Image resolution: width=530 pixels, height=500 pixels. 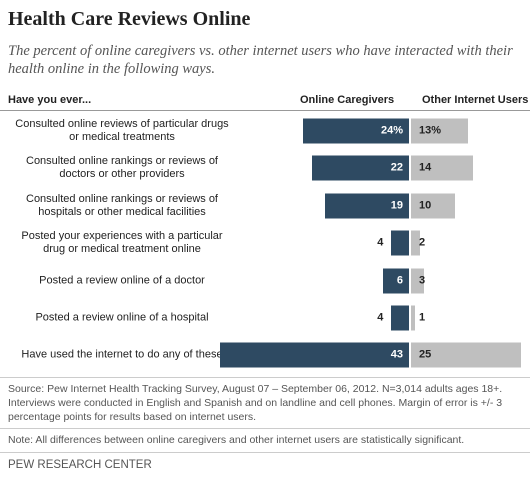 What do you see at coordinates (396, 205) in the screenshot?
I see `value-label: 19` at bounding box center [396, 205].